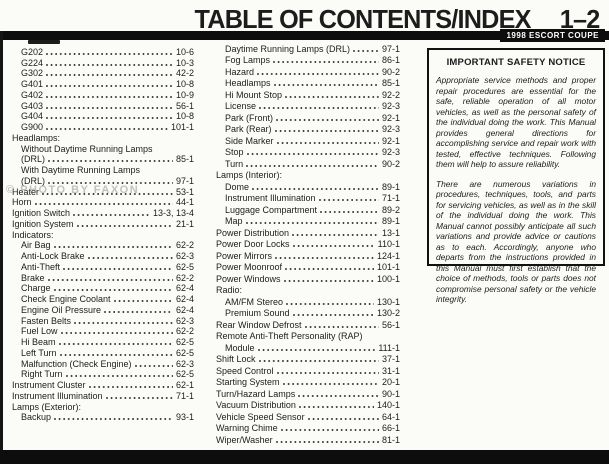 Image resolution: width=609 pixels, height=464 pixels. What do you see at coordinates (41, 213) in the screenshot?
I see `entry-label: Ignition Switch` at bounding box center [41, 213].